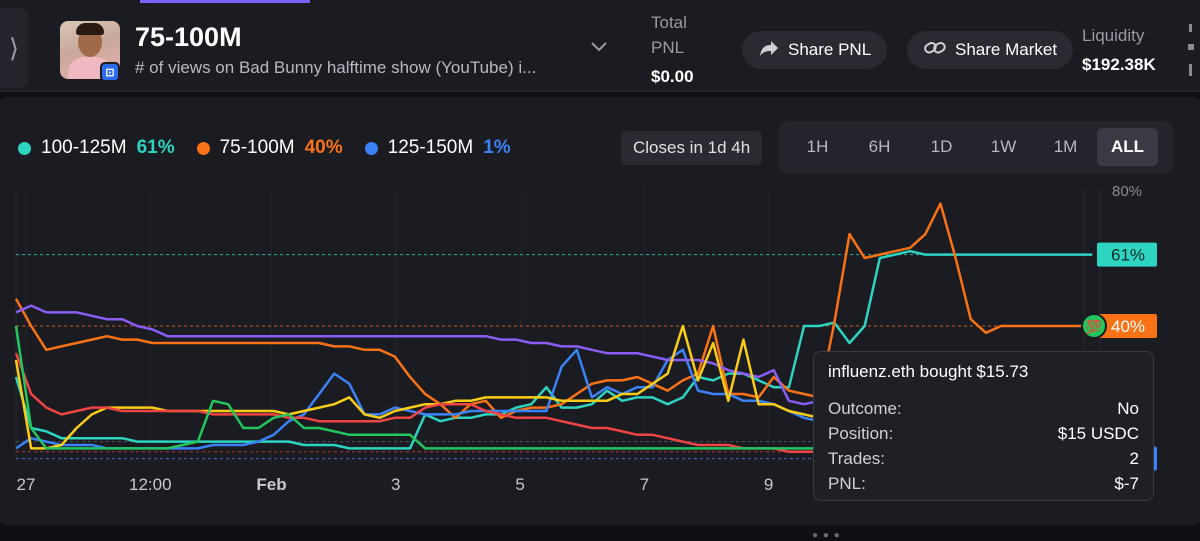  What do you see at coordinates (1003, 146) in the screenshot?
I see `range-1w-button: 1W` at bounding box center [1003, 146].